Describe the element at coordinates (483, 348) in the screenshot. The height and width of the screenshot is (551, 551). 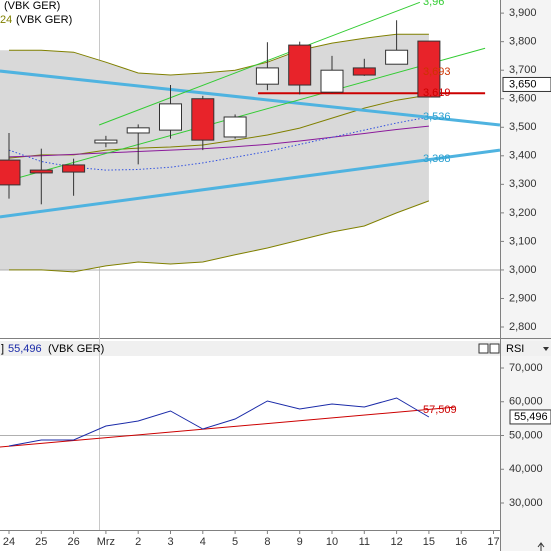
I see `restore-button` at that location.